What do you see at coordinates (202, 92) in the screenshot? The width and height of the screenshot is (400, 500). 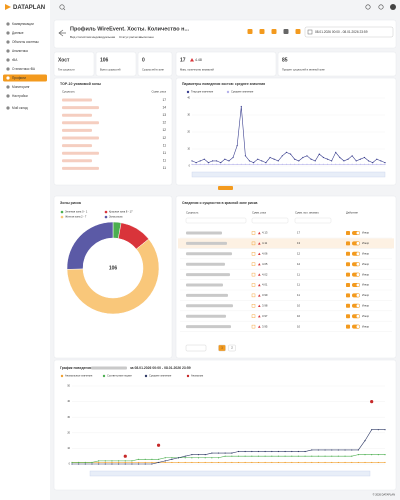 I see `legend-label: Текущее значение` at bounding box center [202, 92].